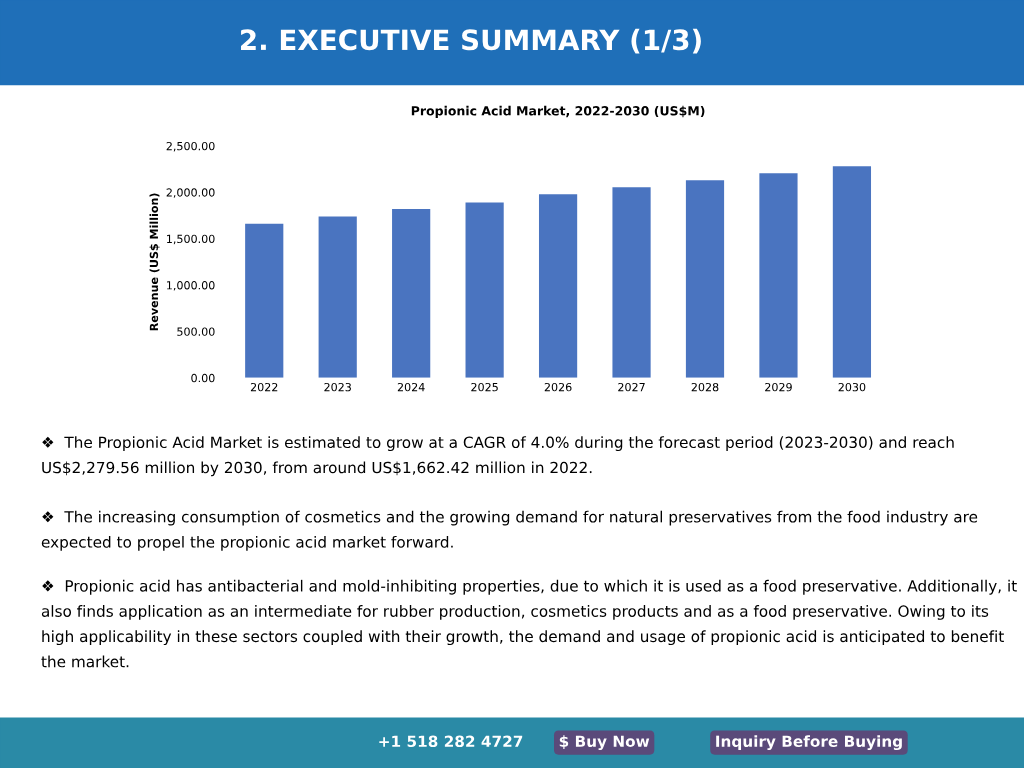  What do you see at coordinates (191, 286) in the screenshot?
I see `y-tick-label: 1,000.00` at bounding box center [191, 286].